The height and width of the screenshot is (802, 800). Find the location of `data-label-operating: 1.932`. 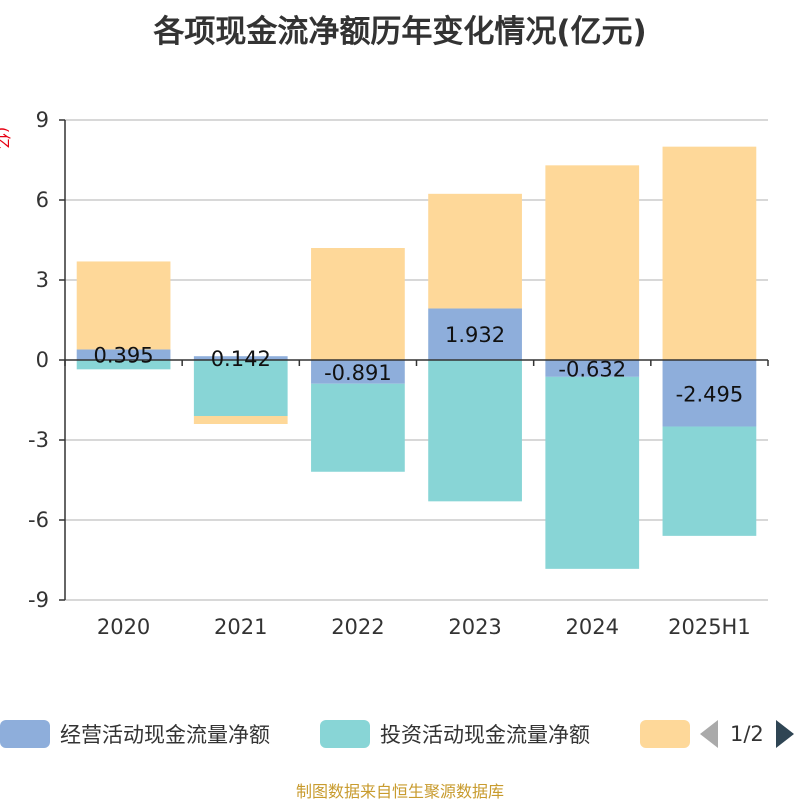

data-label-operating: 1.932 is located at coordinates (475, 335).